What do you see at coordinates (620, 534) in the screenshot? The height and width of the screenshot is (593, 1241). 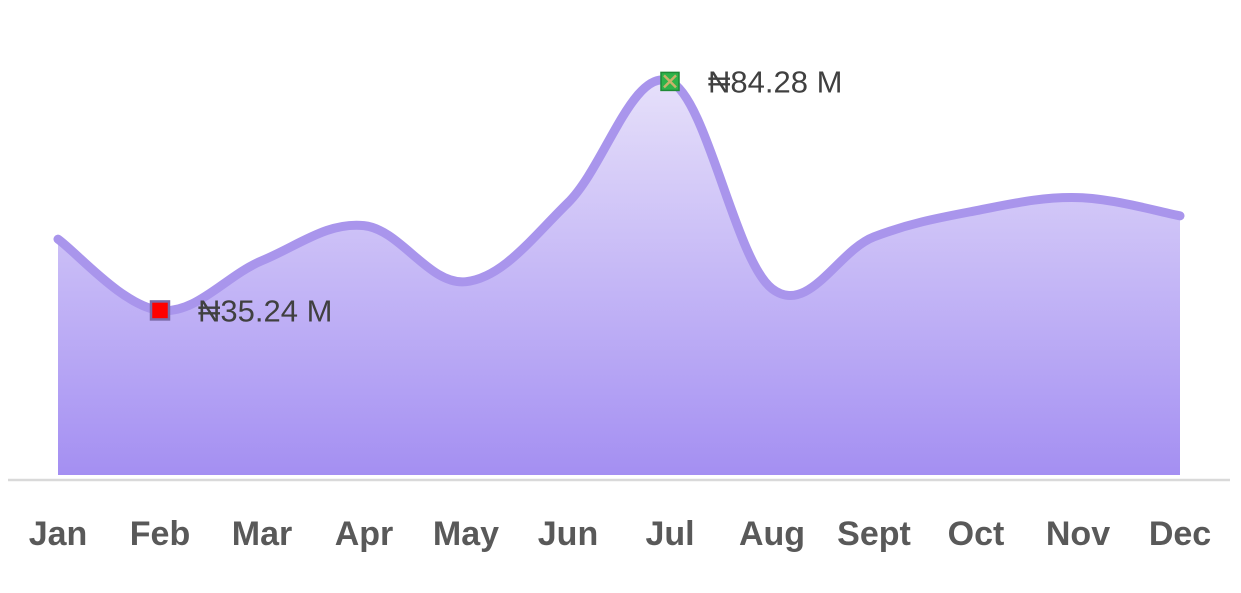 I see `x-axis-tick-labels: Jan Feb Mar Apr May Jun Jul Aug Sept Oct Nov Dec` at bounding box center [620, 534].